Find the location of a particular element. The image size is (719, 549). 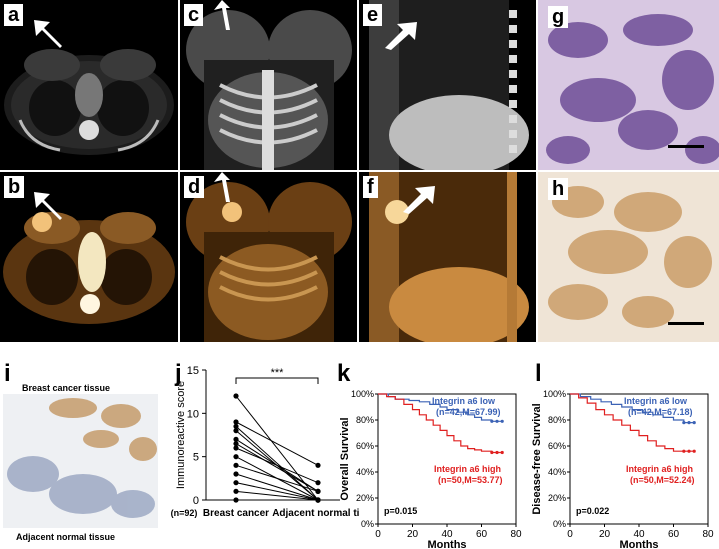

panel-label-b: b is located at coordinates (14, 187).